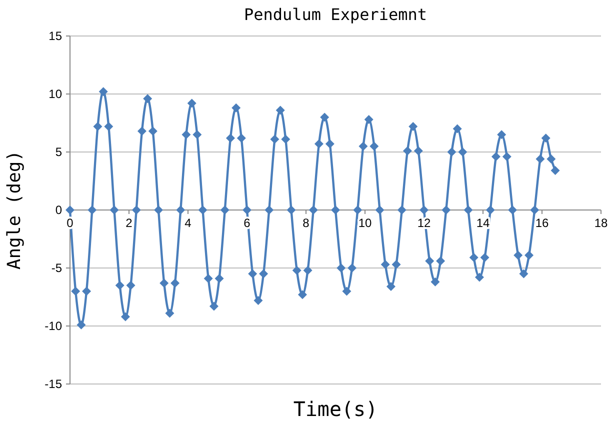  What do you see at coordinates (601, 223) in the screenshot?
I see `x-tick-label: 18` at bounding box center [601, 223].